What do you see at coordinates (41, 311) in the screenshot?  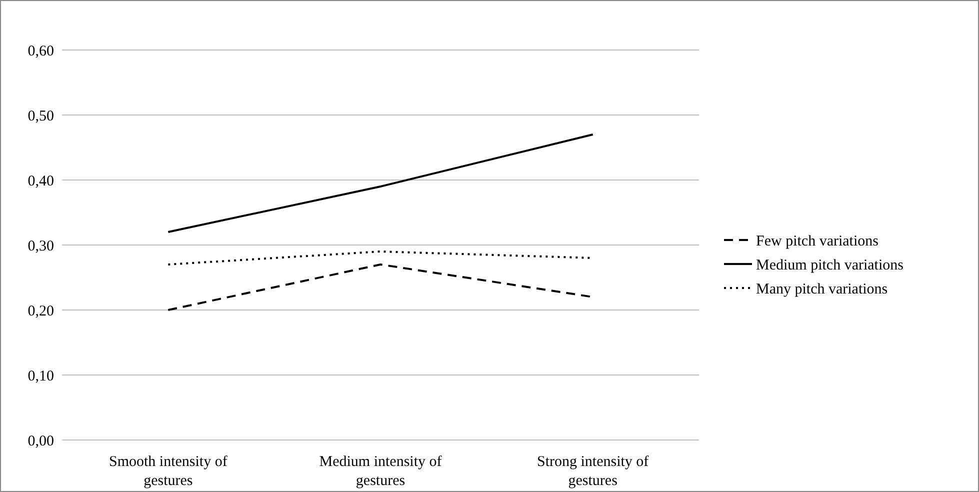 I see `y-tick-label: 0,20` at bounding box center [41, 311].